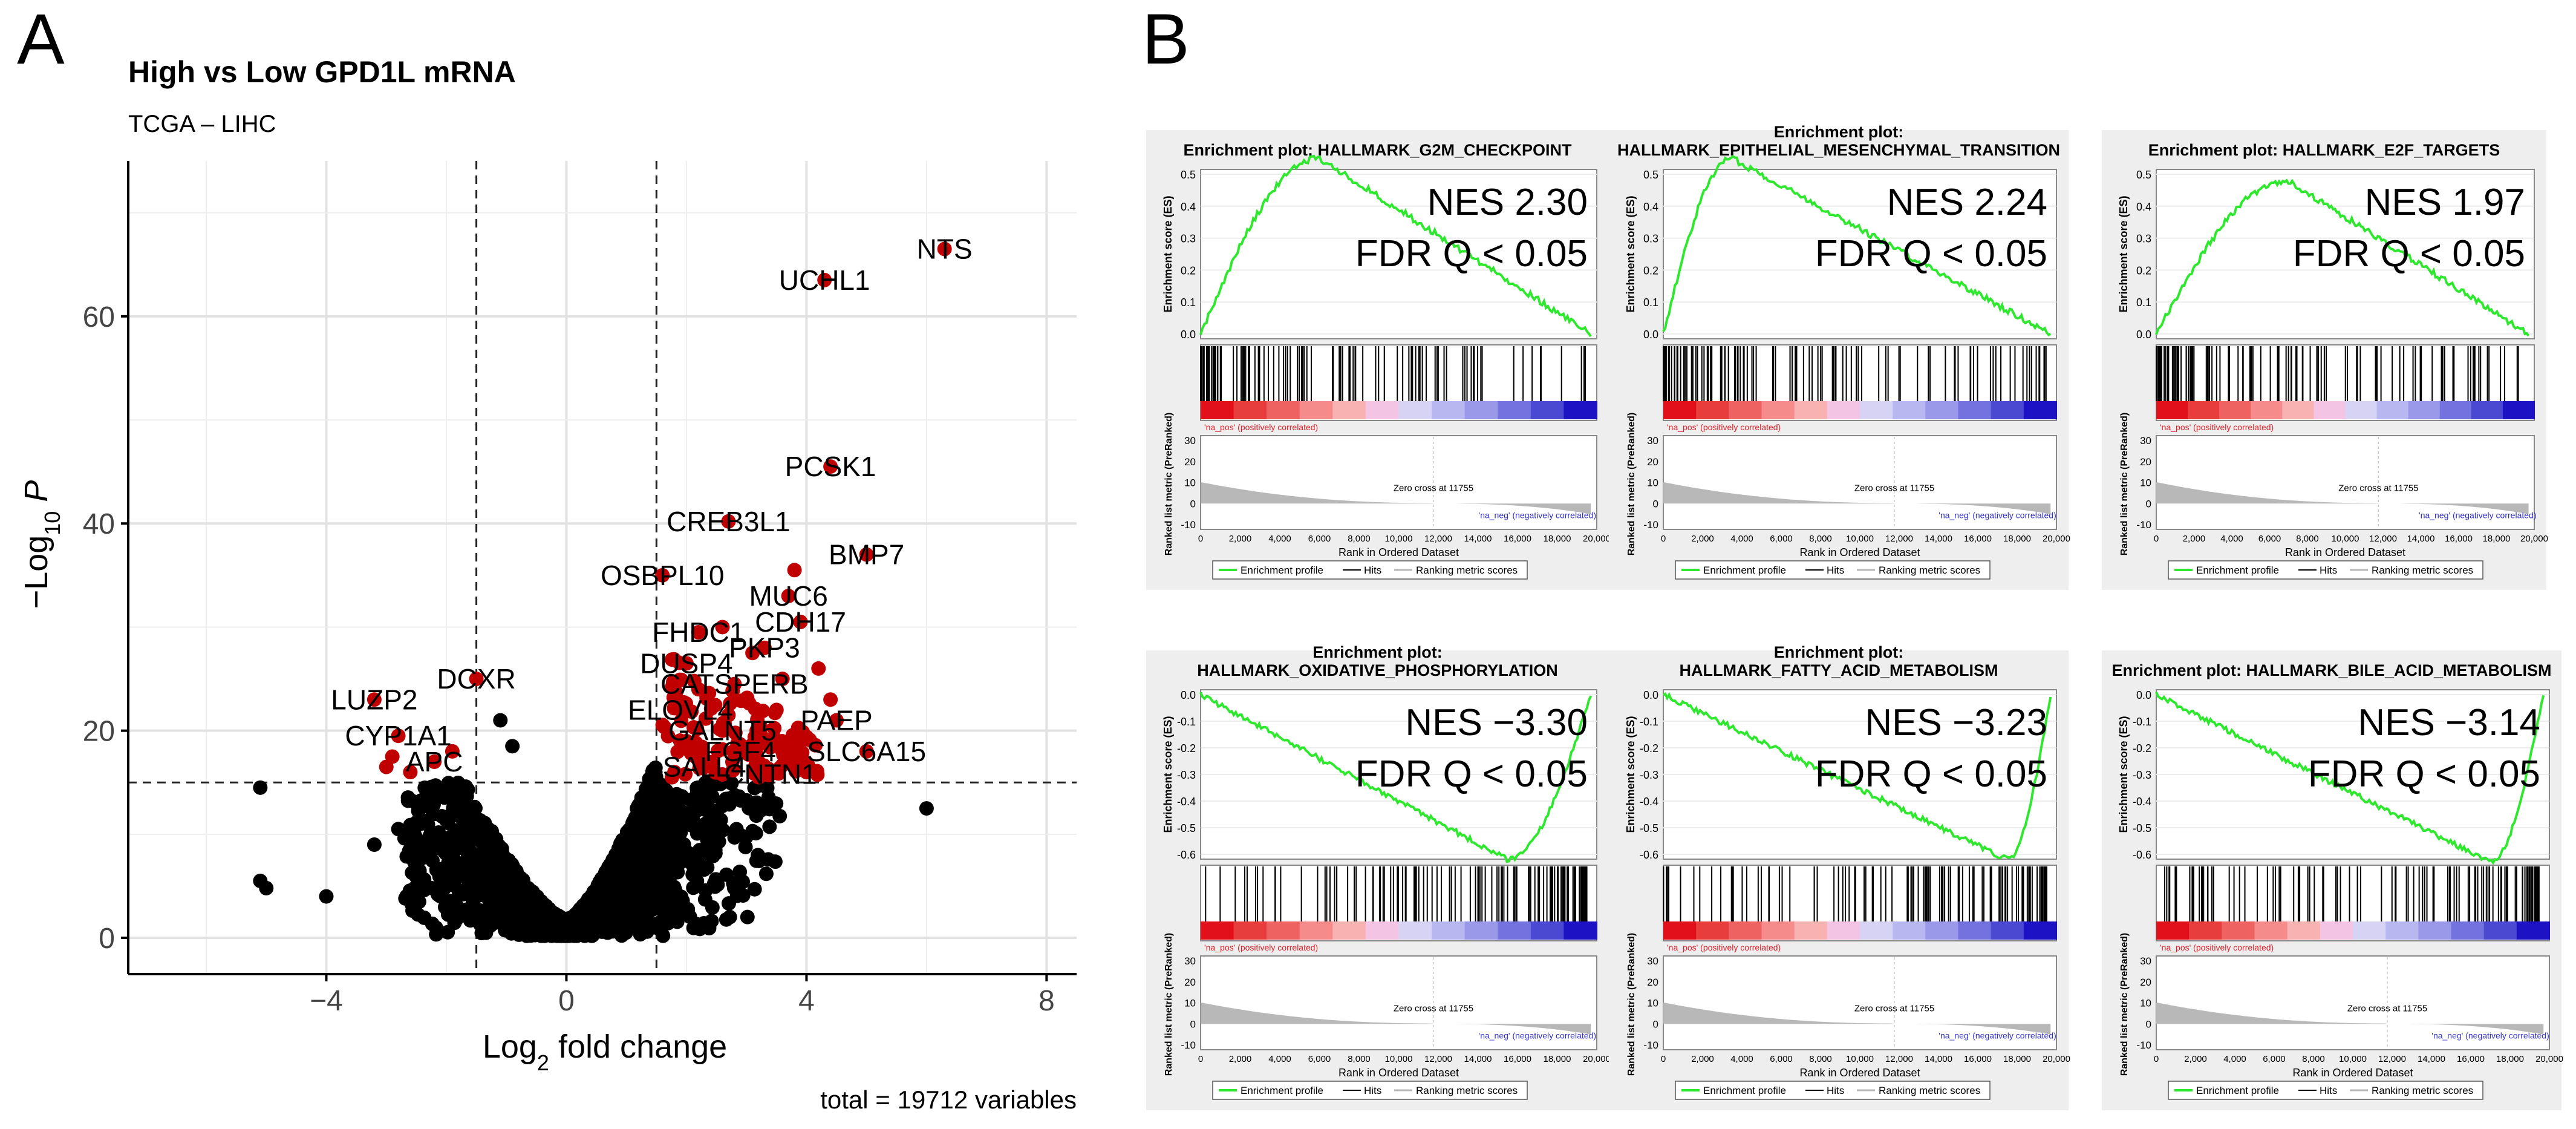 The image size is (2576, 1129). What do you see at coordinates (1200, 539) in the screenshot?
I see `rank-tick-label: 0` at bounding box center [1200, 539].